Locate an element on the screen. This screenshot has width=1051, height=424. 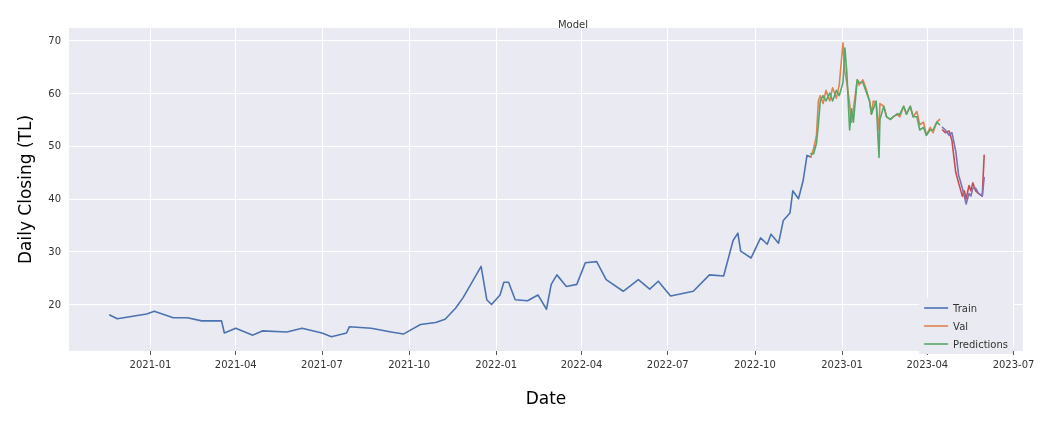
y-tick-label: 60 is located at coordinates (54, 93).